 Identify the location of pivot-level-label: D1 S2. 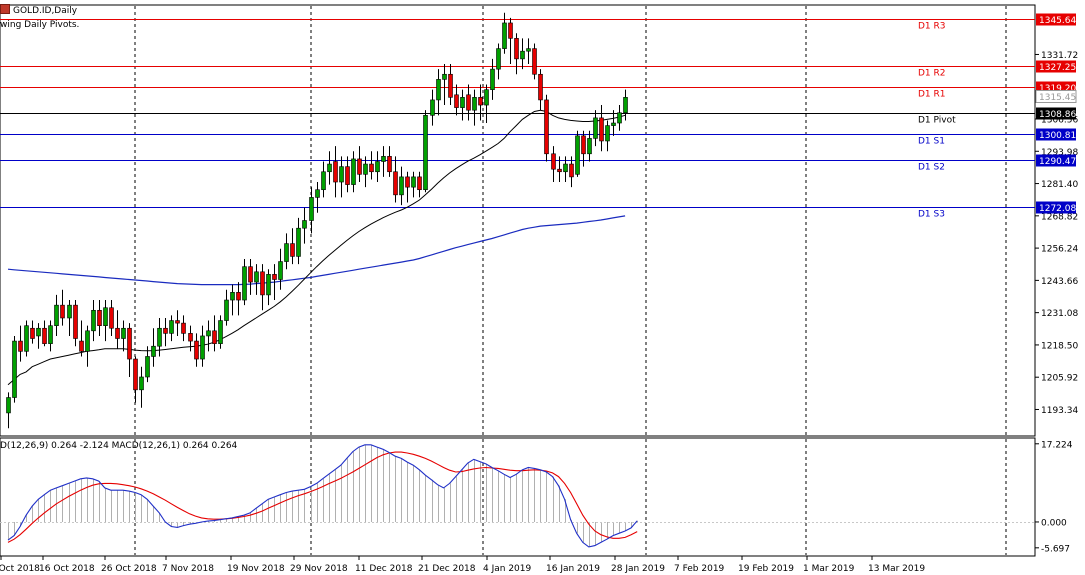
(931, 168).